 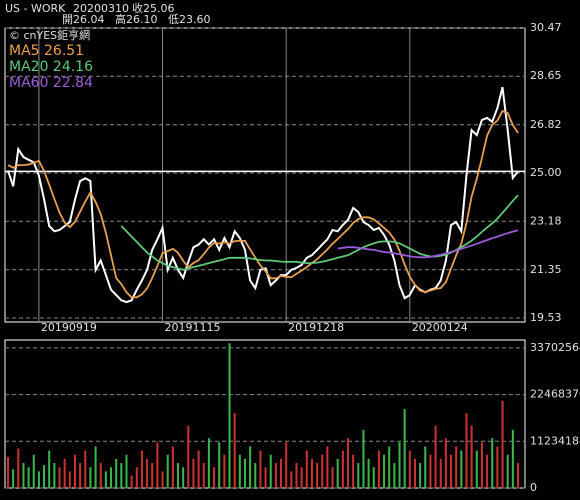 I want to click on y-tick-label: 19.53, so click(x=546, y=317).